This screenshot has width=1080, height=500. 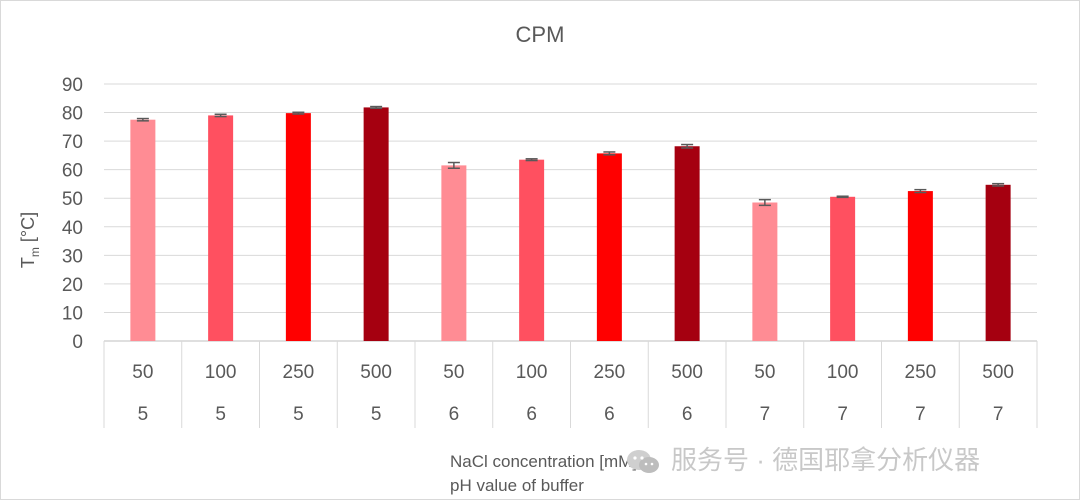 What do you see at coordinates (826, 460) in the screenshot?
I see `watermark-text: 服务号 · 德国耶拿分析仪器` at bounding box center [826, 460].